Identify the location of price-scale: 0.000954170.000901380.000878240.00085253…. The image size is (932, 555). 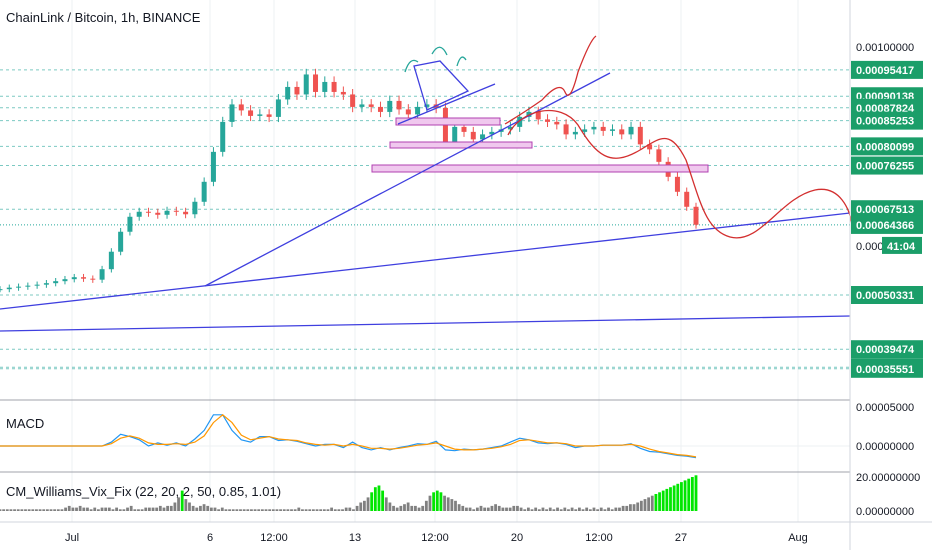
(887, 280).